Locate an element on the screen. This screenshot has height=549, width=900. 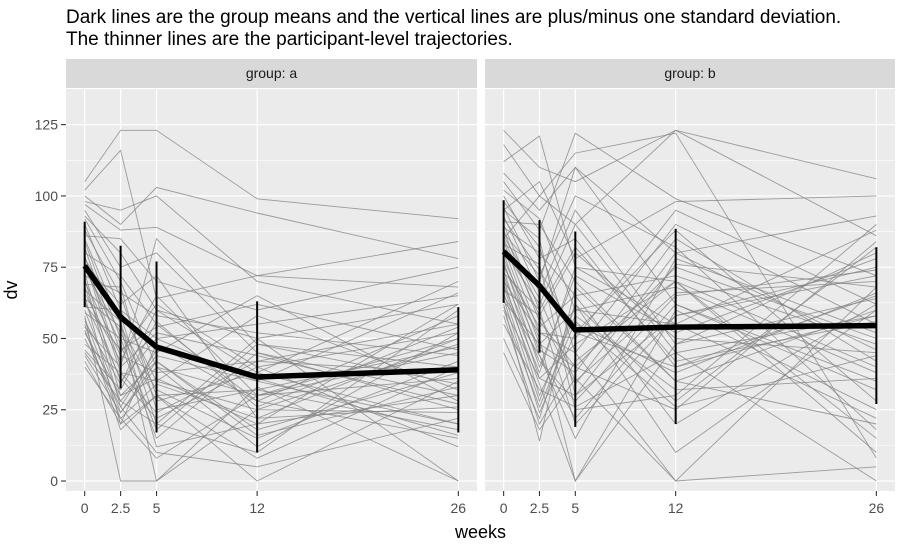
facet-strip-label: group: a is located at coordinates (272, 73).